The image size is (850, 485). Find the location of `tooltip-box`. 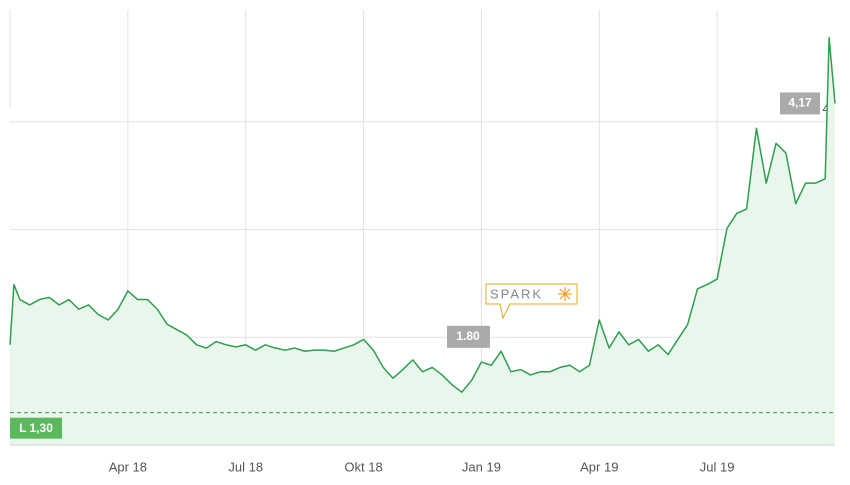

tooltip-box is located at coordinates (468, 336).